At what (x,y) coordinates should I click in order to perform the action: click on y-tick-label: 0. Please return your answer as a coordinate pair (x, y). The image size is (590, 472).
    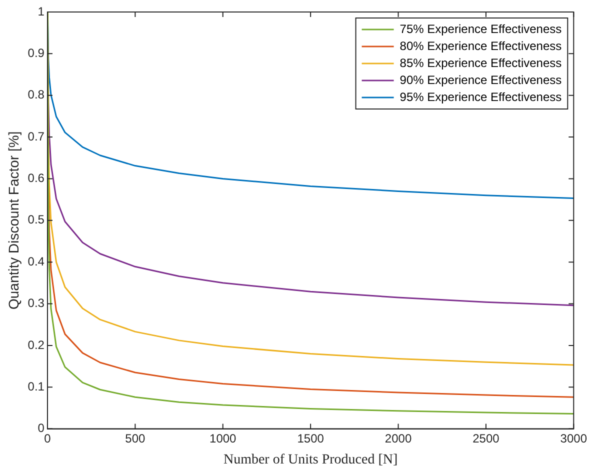
    Looking at the image, I should click on (41, 428).